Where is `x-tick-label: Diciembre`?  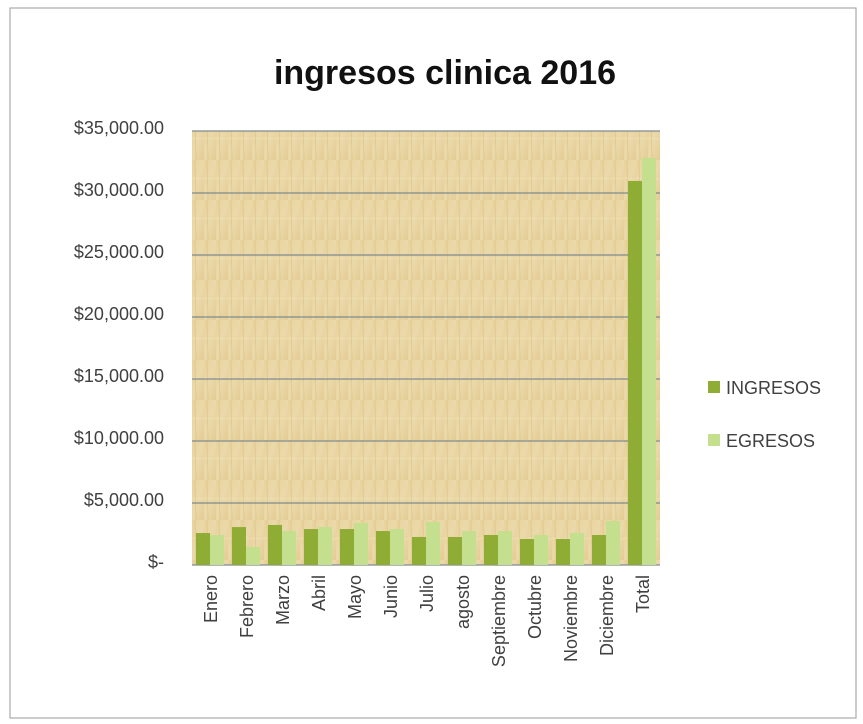 x-tick-label: Diciembre is located at coordinates (607, 615).